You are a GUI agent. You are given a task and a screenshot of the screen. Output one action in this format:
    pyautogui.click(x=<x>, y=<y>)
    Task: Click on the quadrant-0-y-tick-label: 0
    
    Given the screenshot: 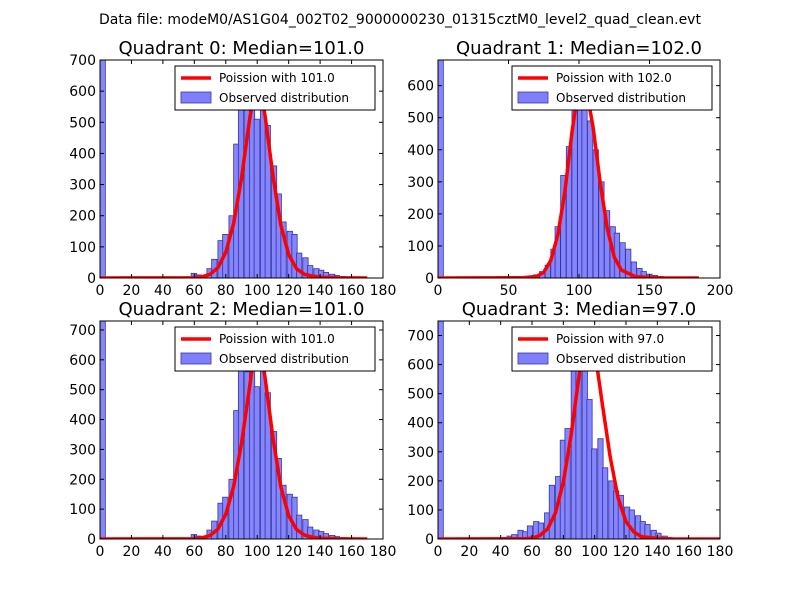 What is the action you would take?
    pyautogui.click(x=91, y=279)
    